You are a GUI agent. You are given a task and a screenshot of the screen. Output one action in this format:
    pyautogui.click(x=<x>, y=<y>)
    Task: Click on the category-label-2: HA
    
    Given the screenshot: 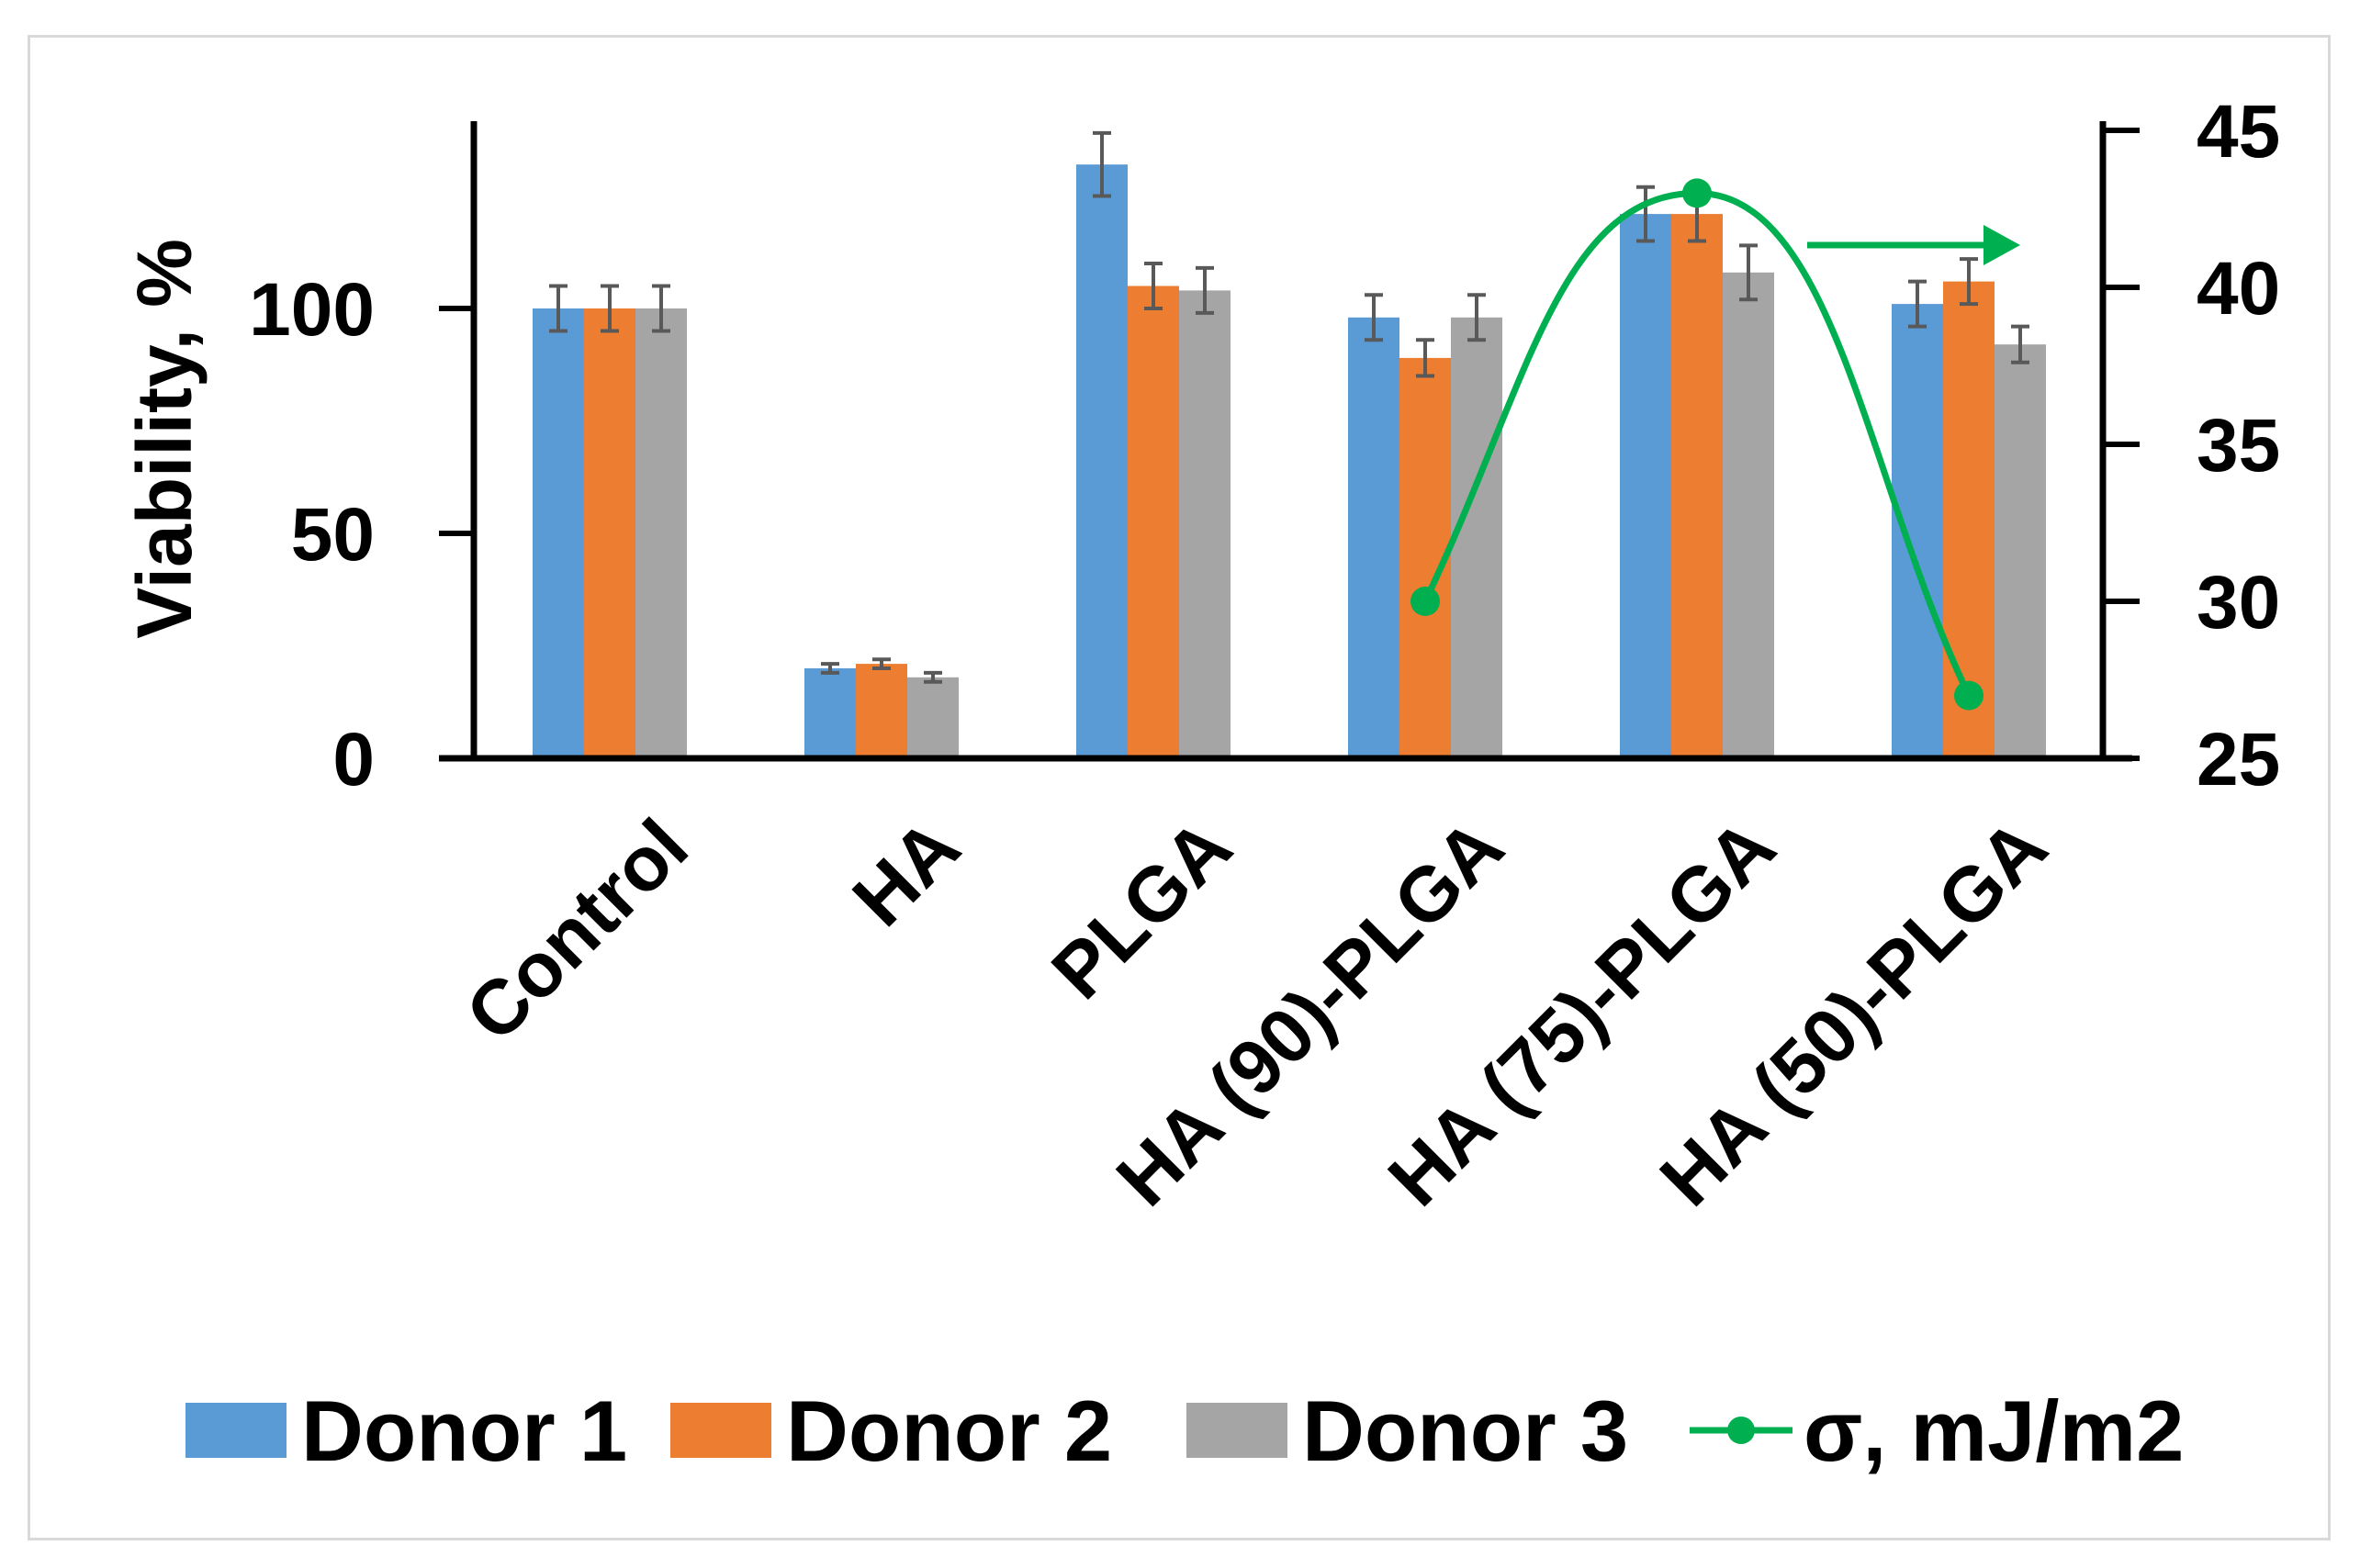 What is the action you would take?
    pyautogui.click(x=905, y=872)
    